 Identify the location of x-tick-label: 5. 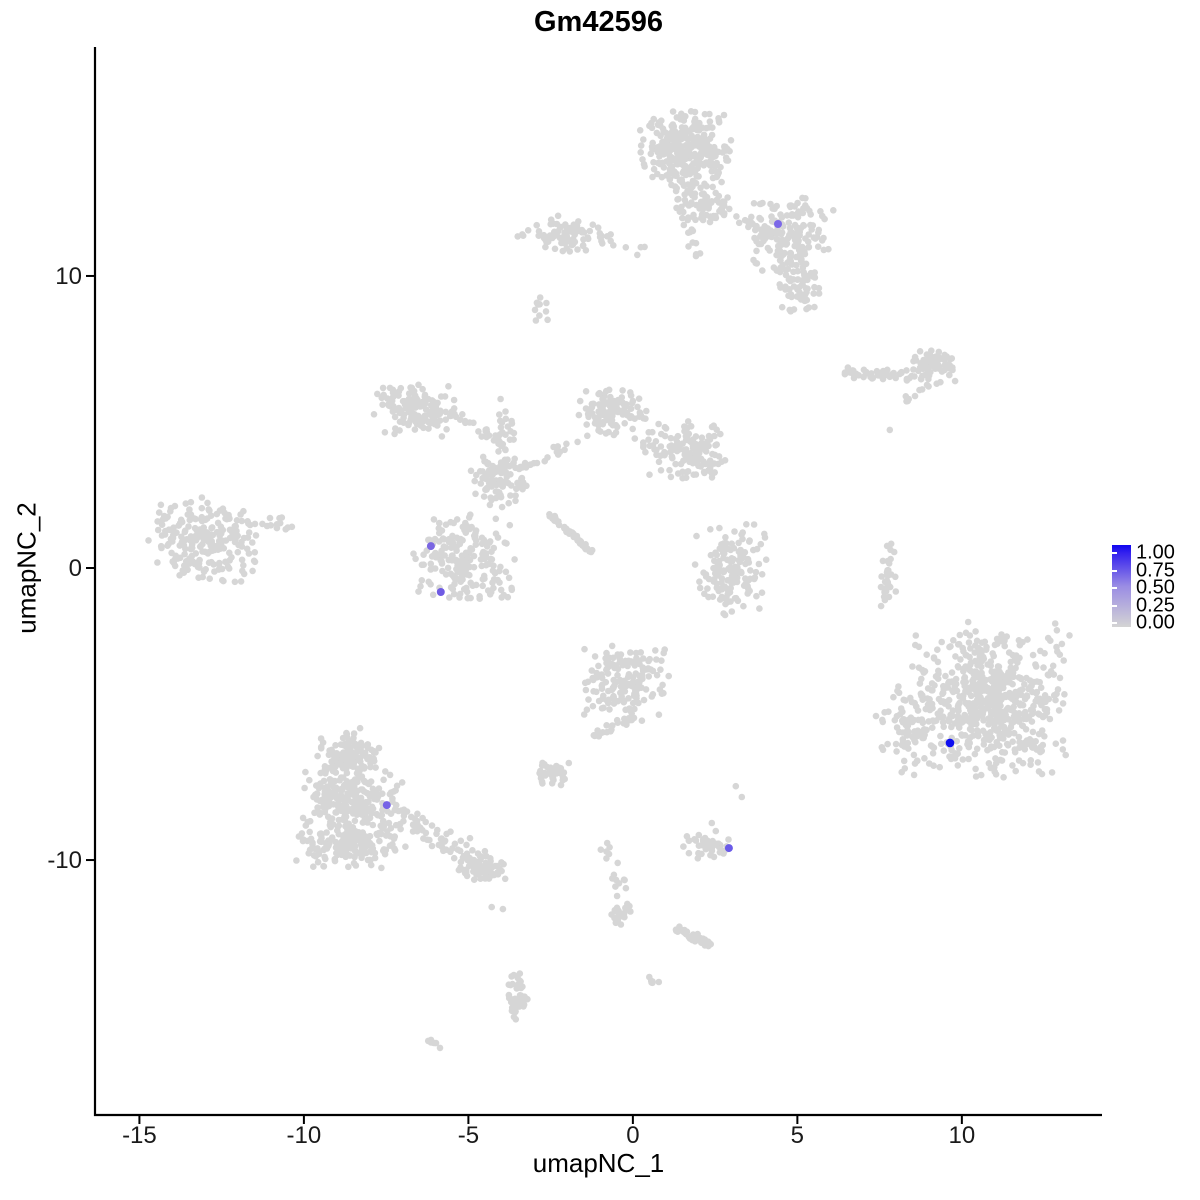
(797, 1135).